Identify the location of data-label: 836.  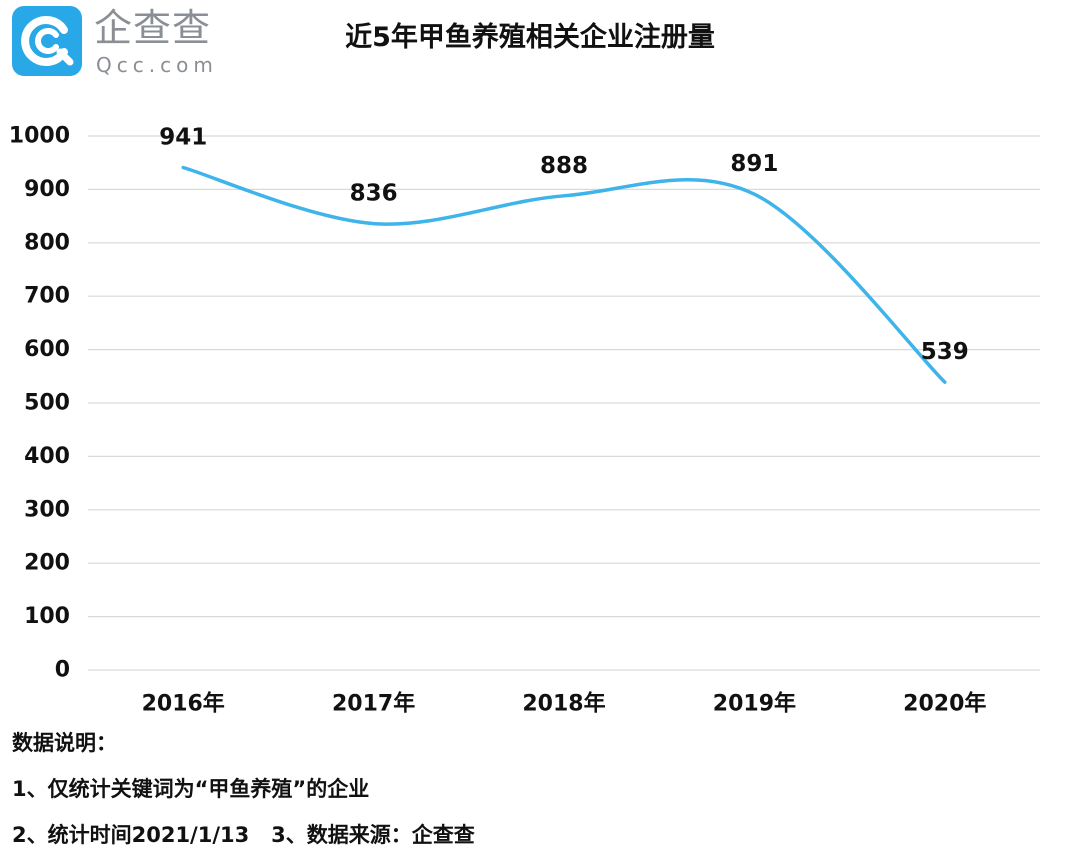
(374, 194).